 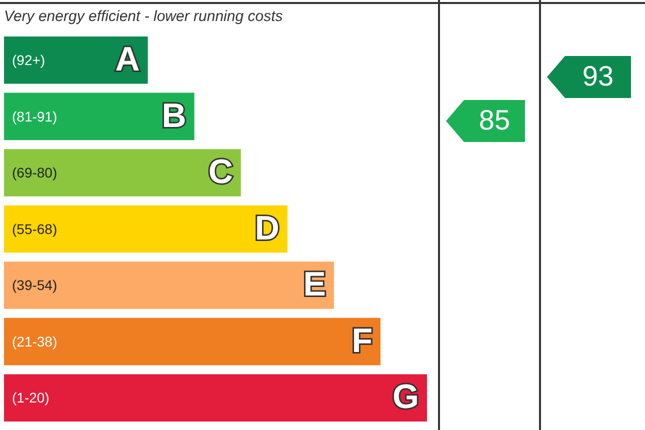 I want to click on annotation: E, so click(x=314, y=285).